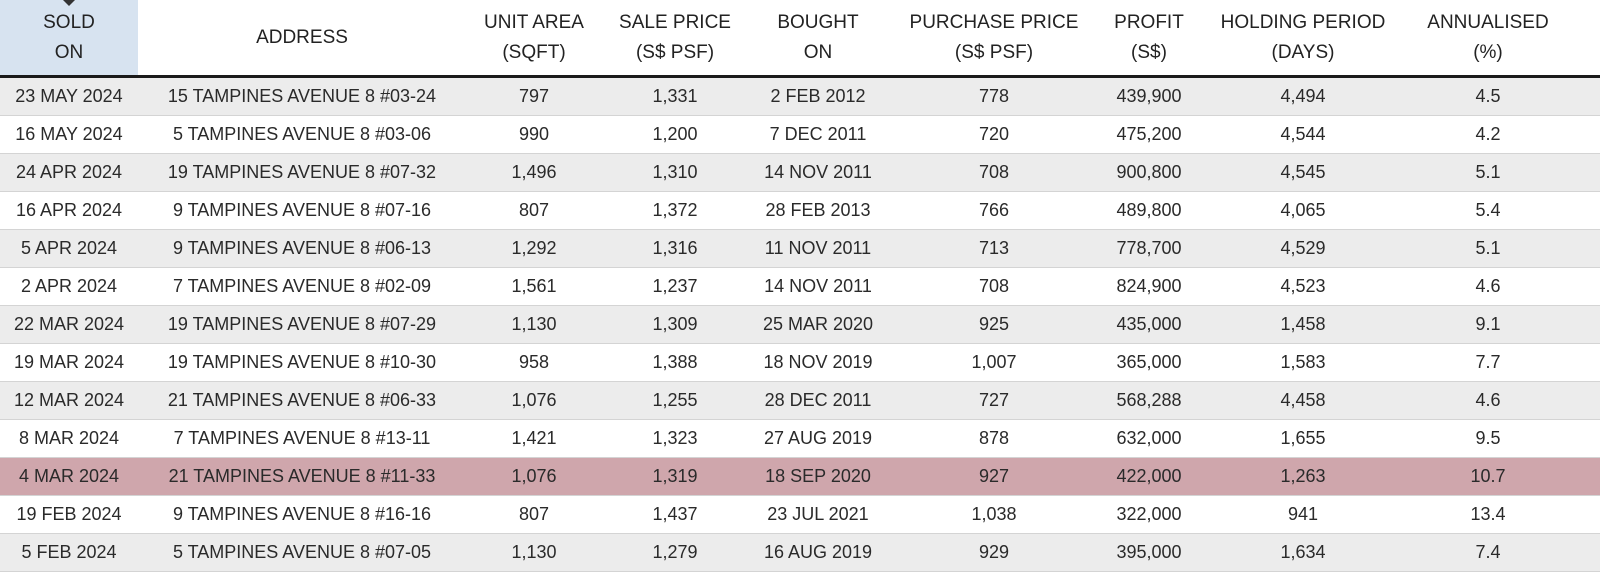  I want to click on cell-address: 9 TAMPINES AVENUE 8 #16-16, so click(302, 514).